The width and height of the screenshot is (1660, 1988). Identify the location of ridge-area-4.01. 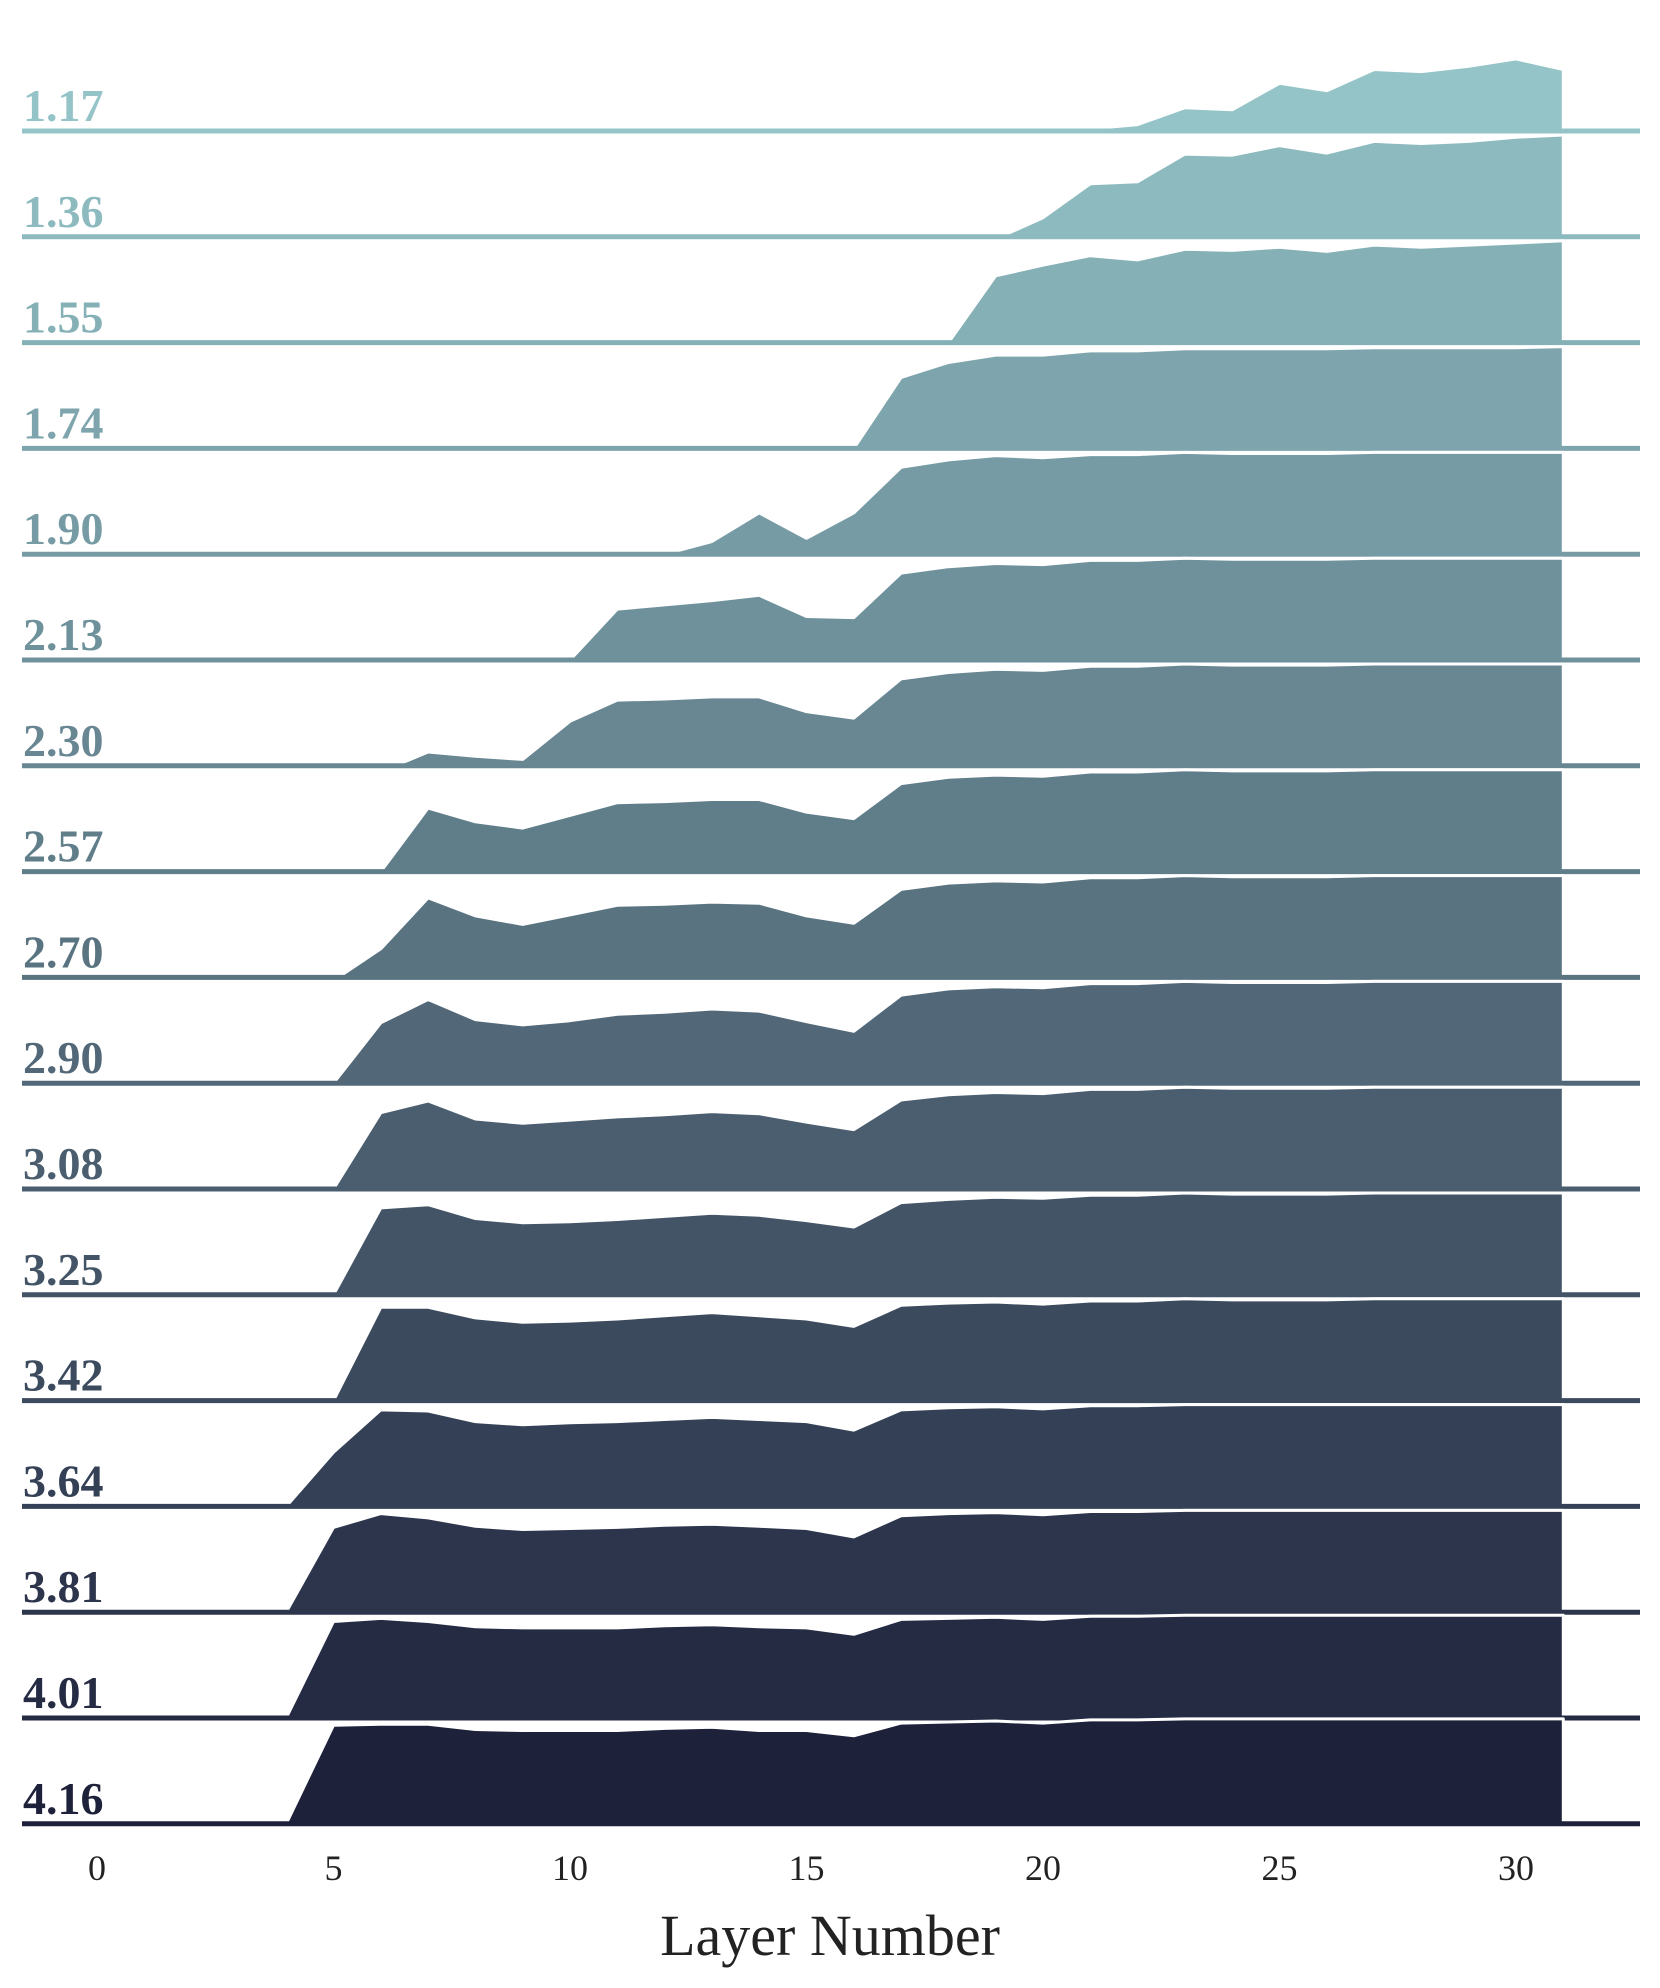
(924, 1666).